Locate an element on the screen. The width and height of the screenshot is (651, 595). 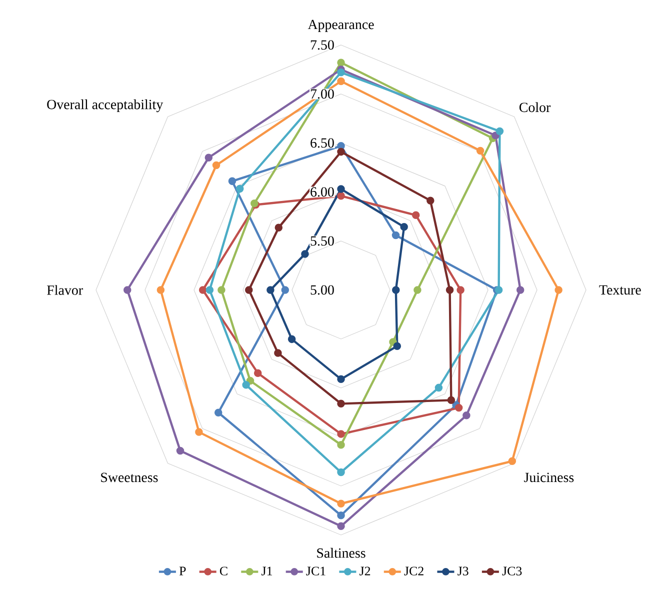
y-tick-label: 5.50 is located at coordinates (322, 241).